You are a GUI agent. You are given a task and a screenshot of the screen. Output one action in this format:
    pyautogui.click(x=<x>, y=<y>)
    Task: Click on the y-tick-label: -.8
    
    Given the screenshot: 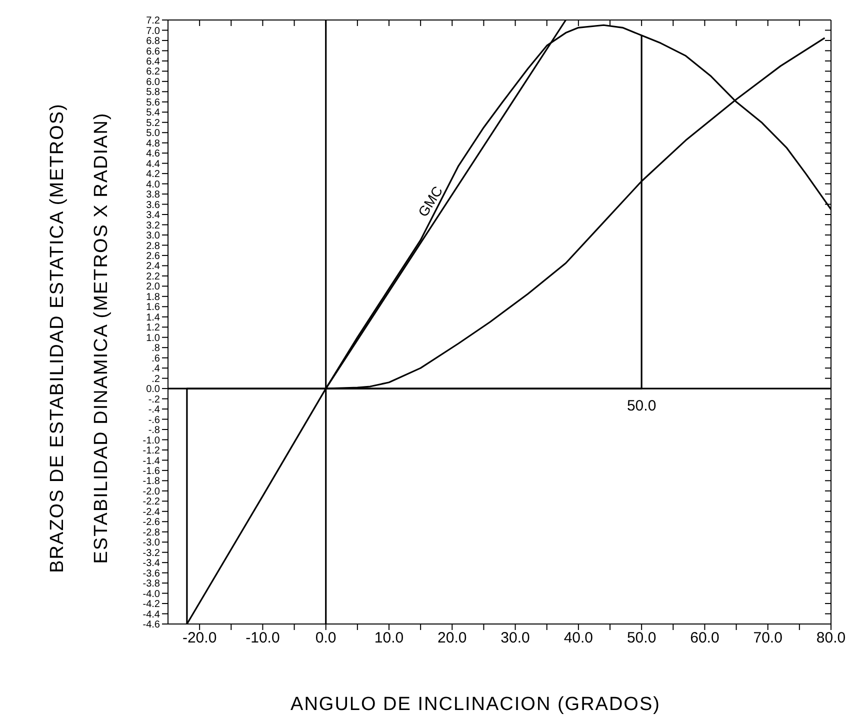 What is the action you would take?
    pyautogui.click(x=154, y=430)
    